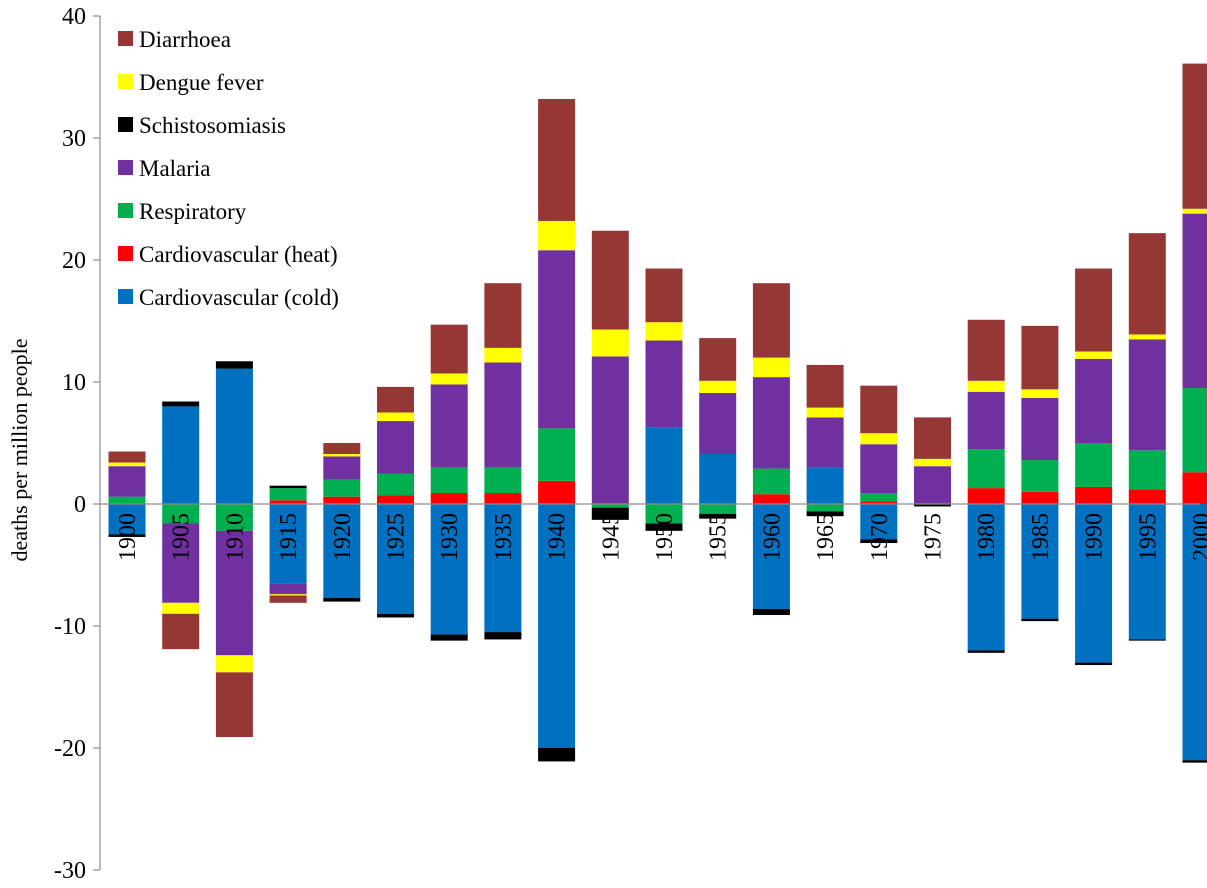 The width and height of the screenshot is (1207, 888). Describe the element at coordinates (181, 563) in the screenshot. I see `bar-malaria-1905` at that location.